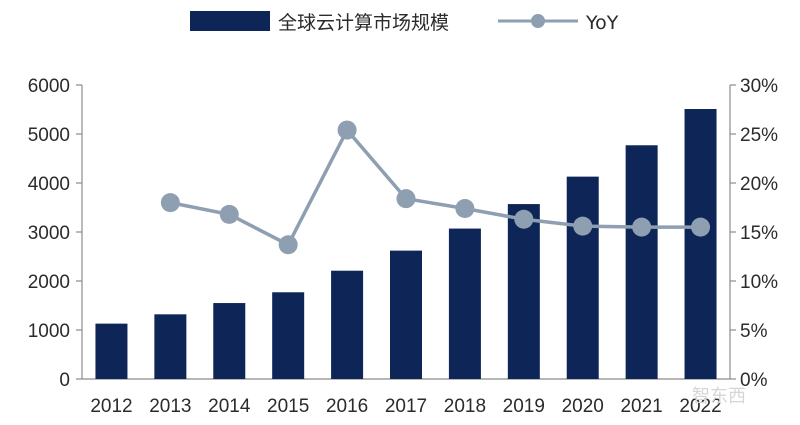 This screenshot has width=800, height=425. What do you see at coordinates (288, 245) in the screenshot?
I see `yoy-point-2015` at bounding box center [288, 245].